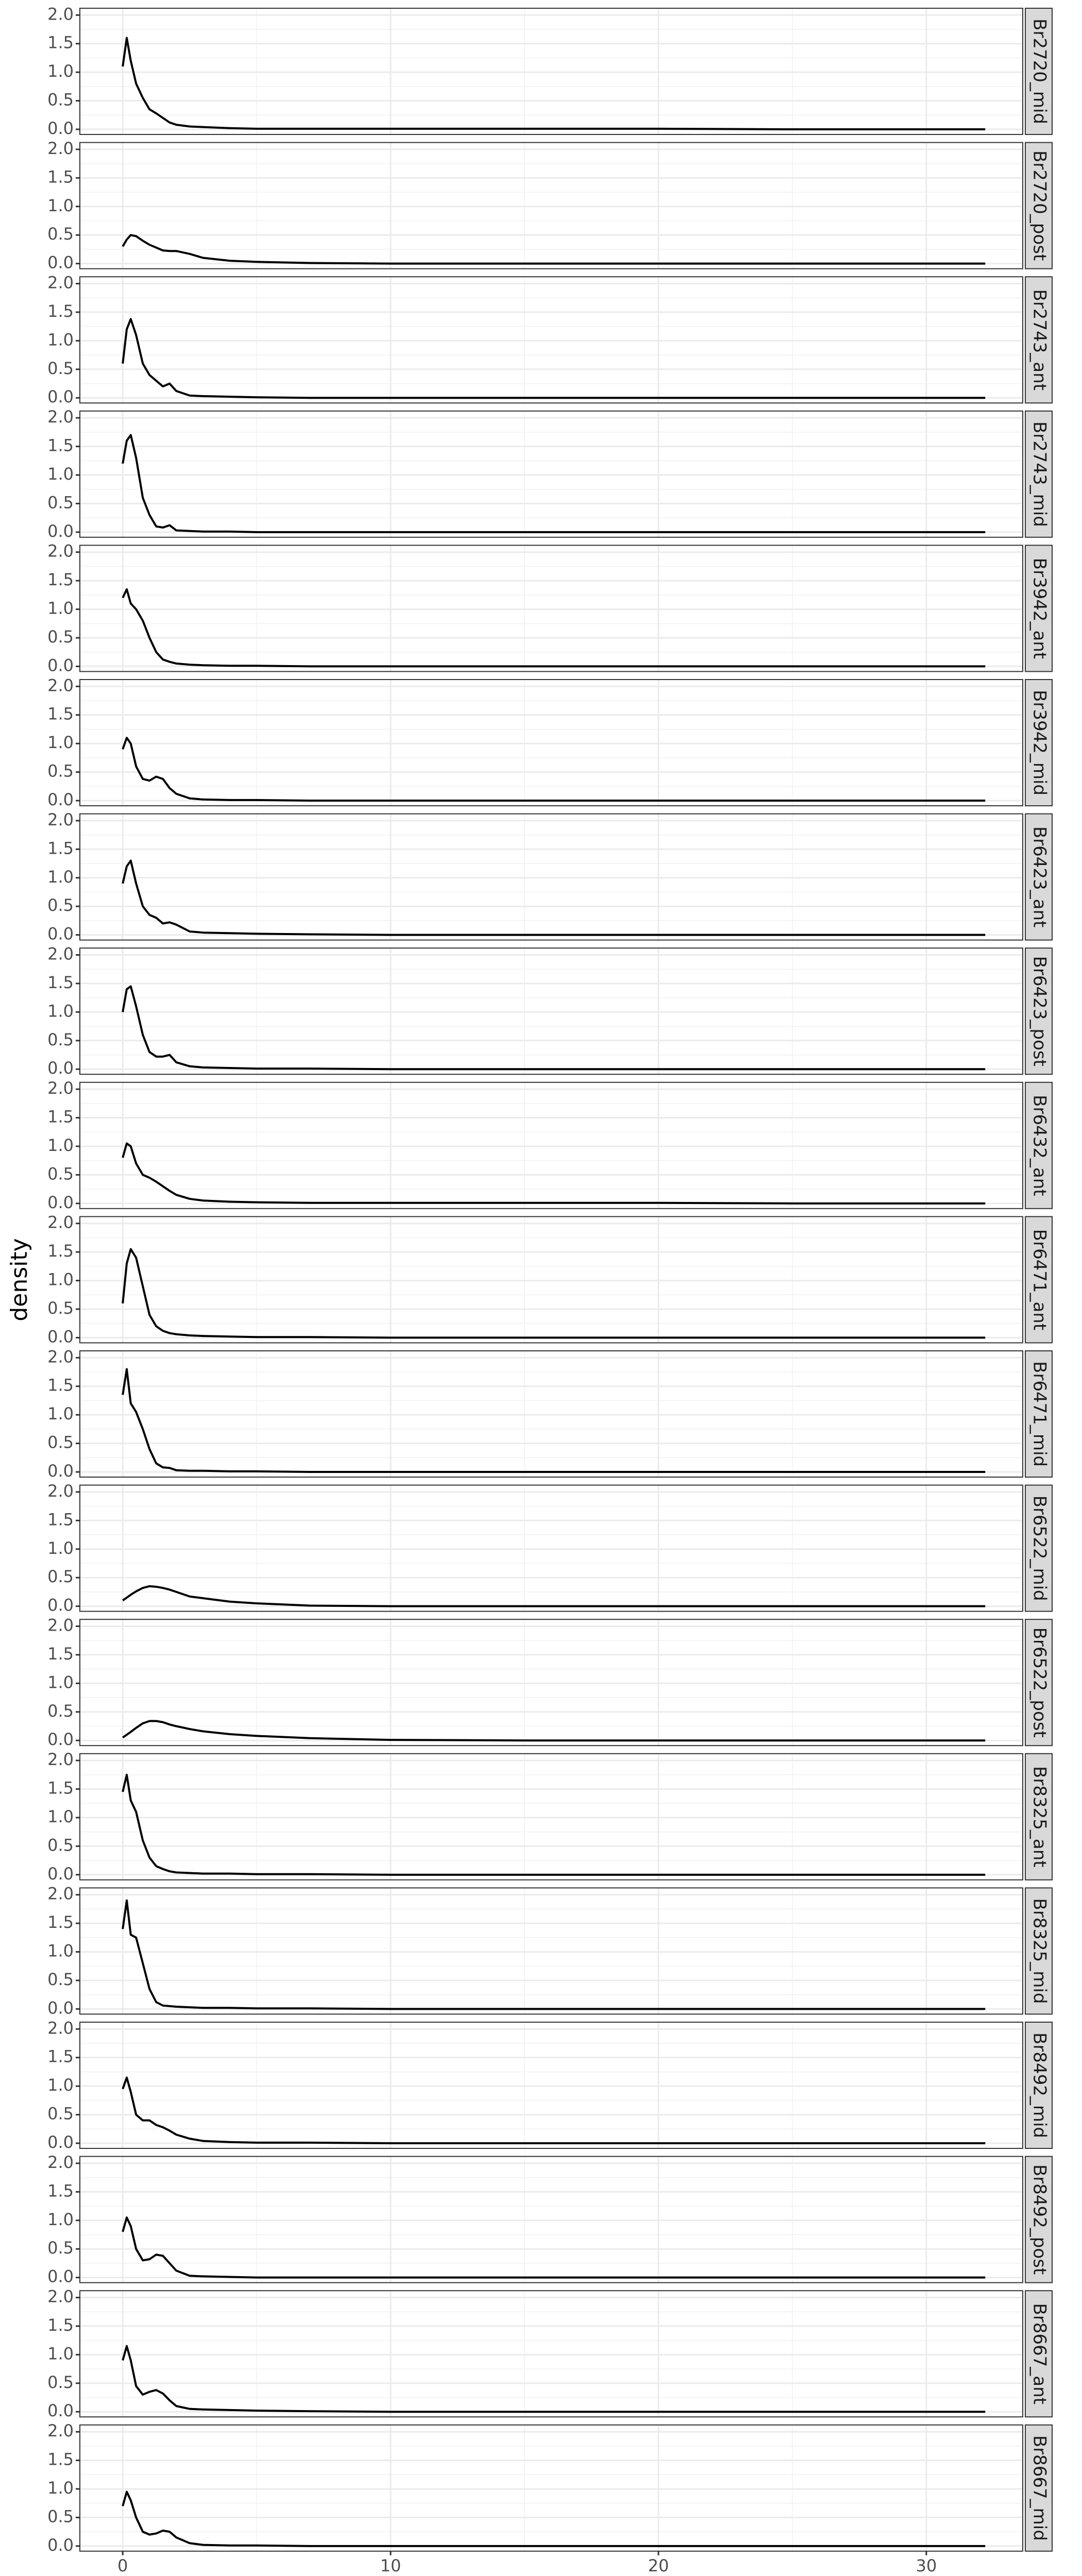 The image size is (1082, 2576). I want to click on strip-label: Br6471_mid, so click(1039, 1414).